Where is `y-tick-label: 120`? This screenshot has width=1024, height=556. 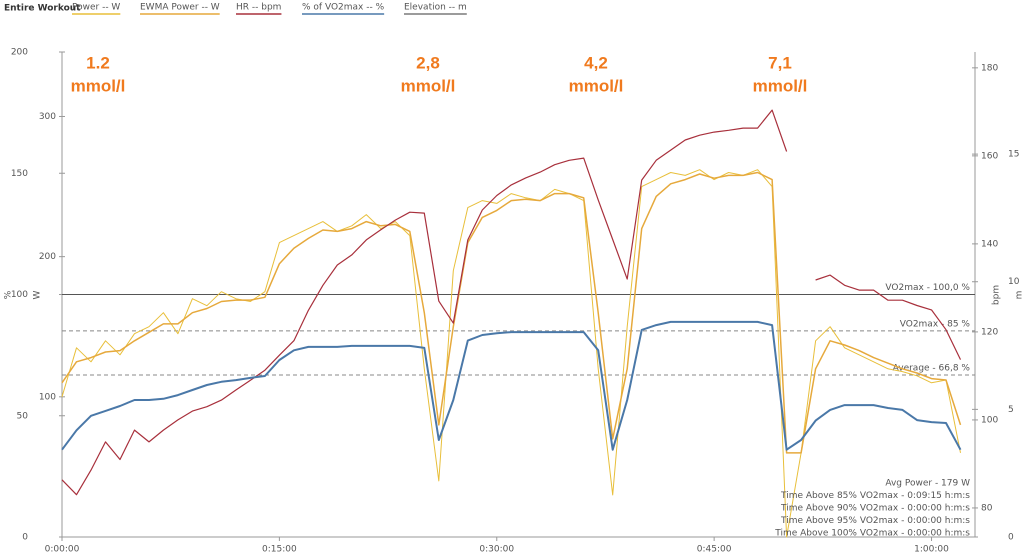
y-tick-label: 120 is located at coordinates (989, 332).